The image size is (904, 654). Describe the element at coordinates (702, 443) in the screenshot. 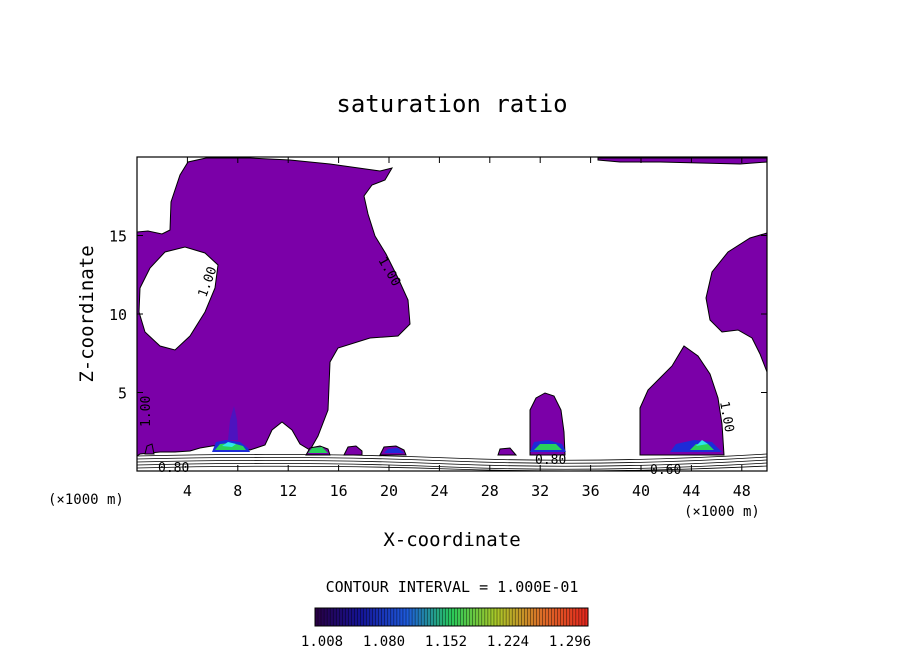

I see `core-44-cyan` at that location.